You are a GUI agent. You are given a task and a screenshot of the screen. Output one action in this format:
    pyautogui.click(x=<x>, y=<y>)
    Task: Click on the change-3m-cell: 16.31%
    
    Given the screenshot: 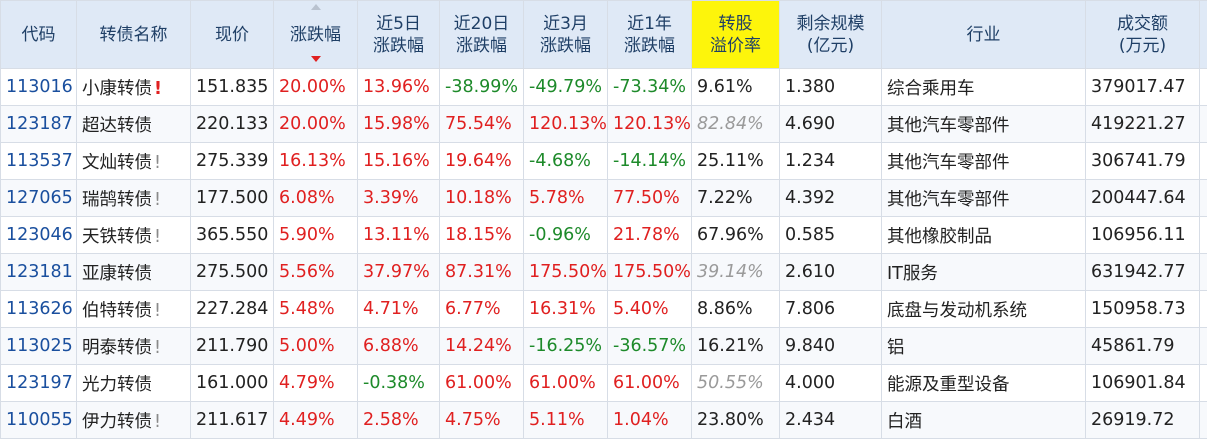 What is the action you would take?
    pyautogui.click(x=565, y=309)
    